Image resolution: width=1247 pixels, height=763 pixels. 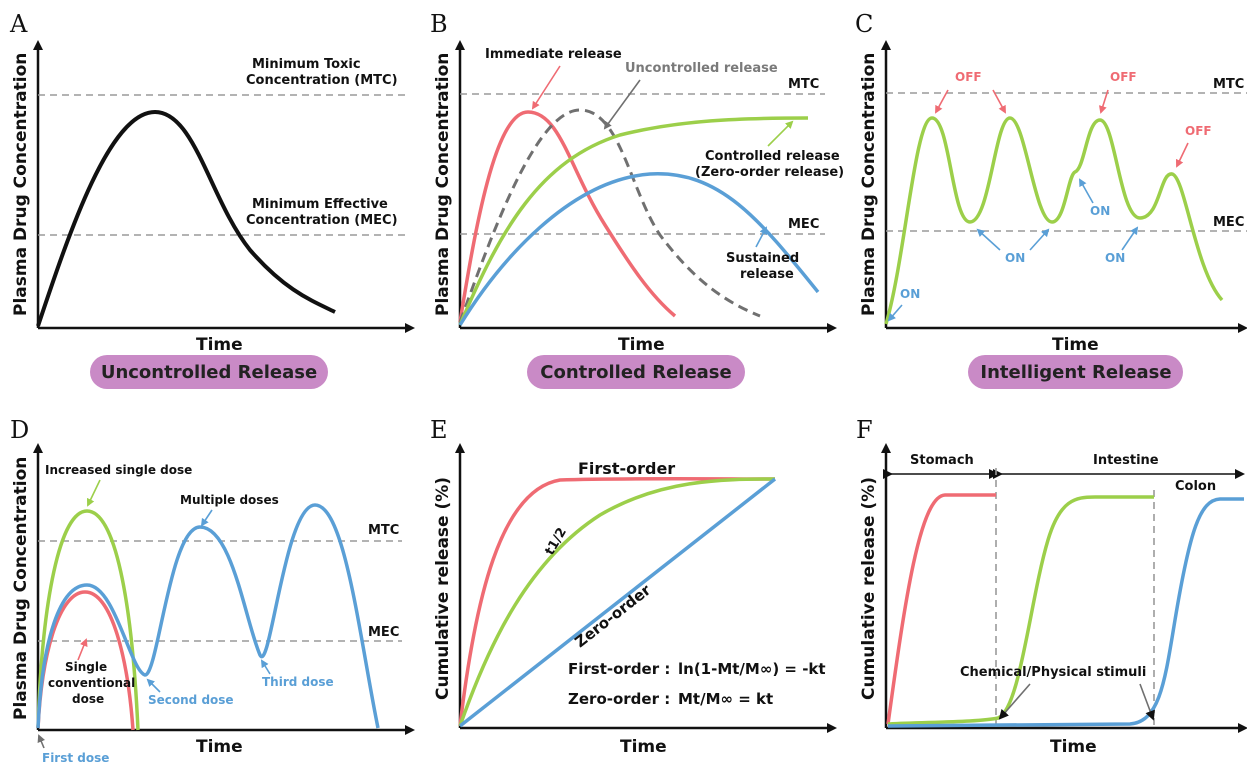 What do you see at coordinates (265, 667) in the screenshot?
I see `third-arrow` at bounding box center [265, 667].